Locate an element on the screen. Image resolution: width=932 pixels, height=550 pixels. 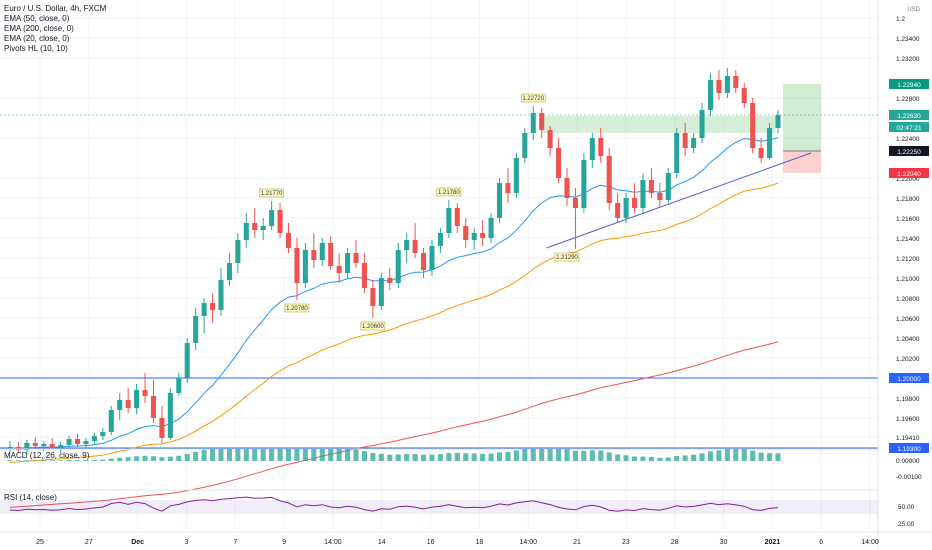
price-badge: 1.22250 is located at coordinates (909, 151).